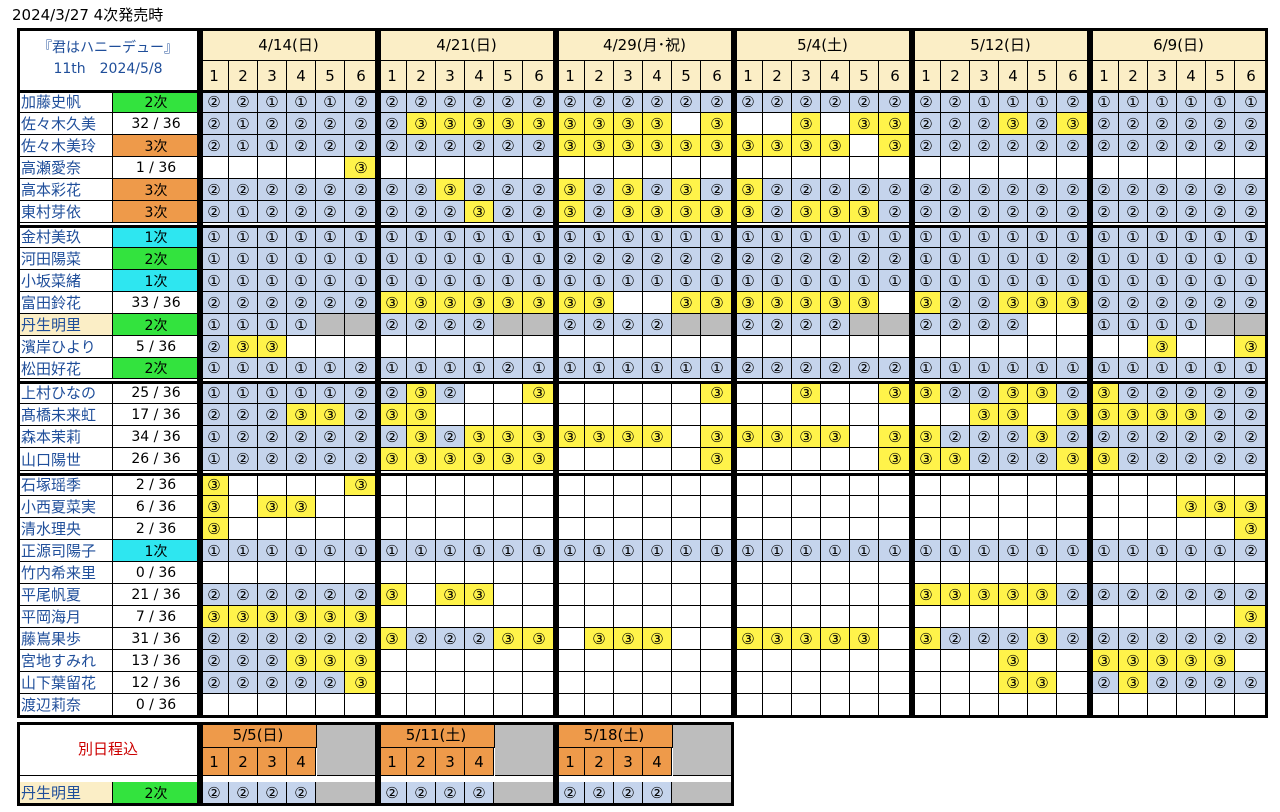  Describe the element at coordinates (65, 507) in the screenshot. I see `member-name: 小西夏菜実` at that location.